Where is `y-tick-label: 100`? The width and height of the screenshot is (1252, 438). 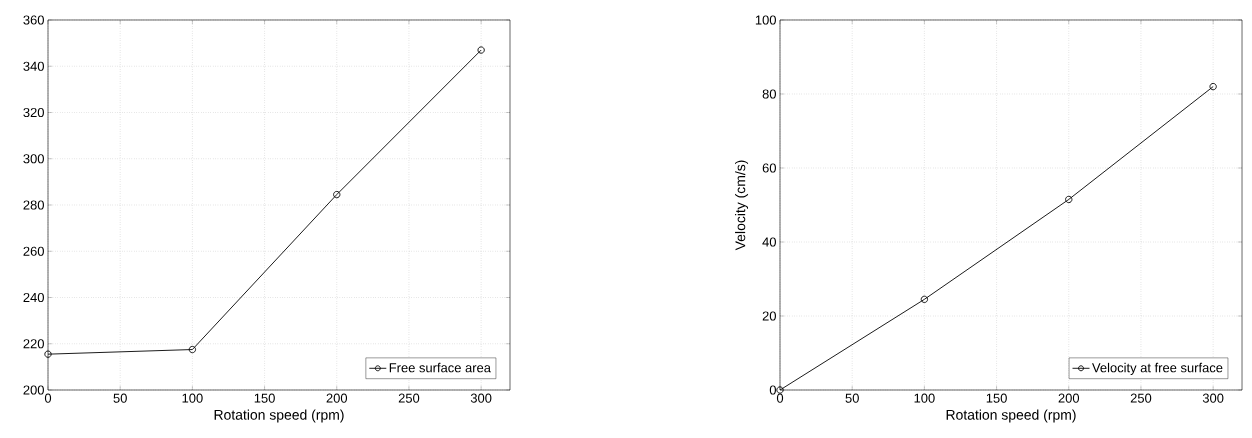 y-tick-label: 100 is located at coordinates (765, 20).